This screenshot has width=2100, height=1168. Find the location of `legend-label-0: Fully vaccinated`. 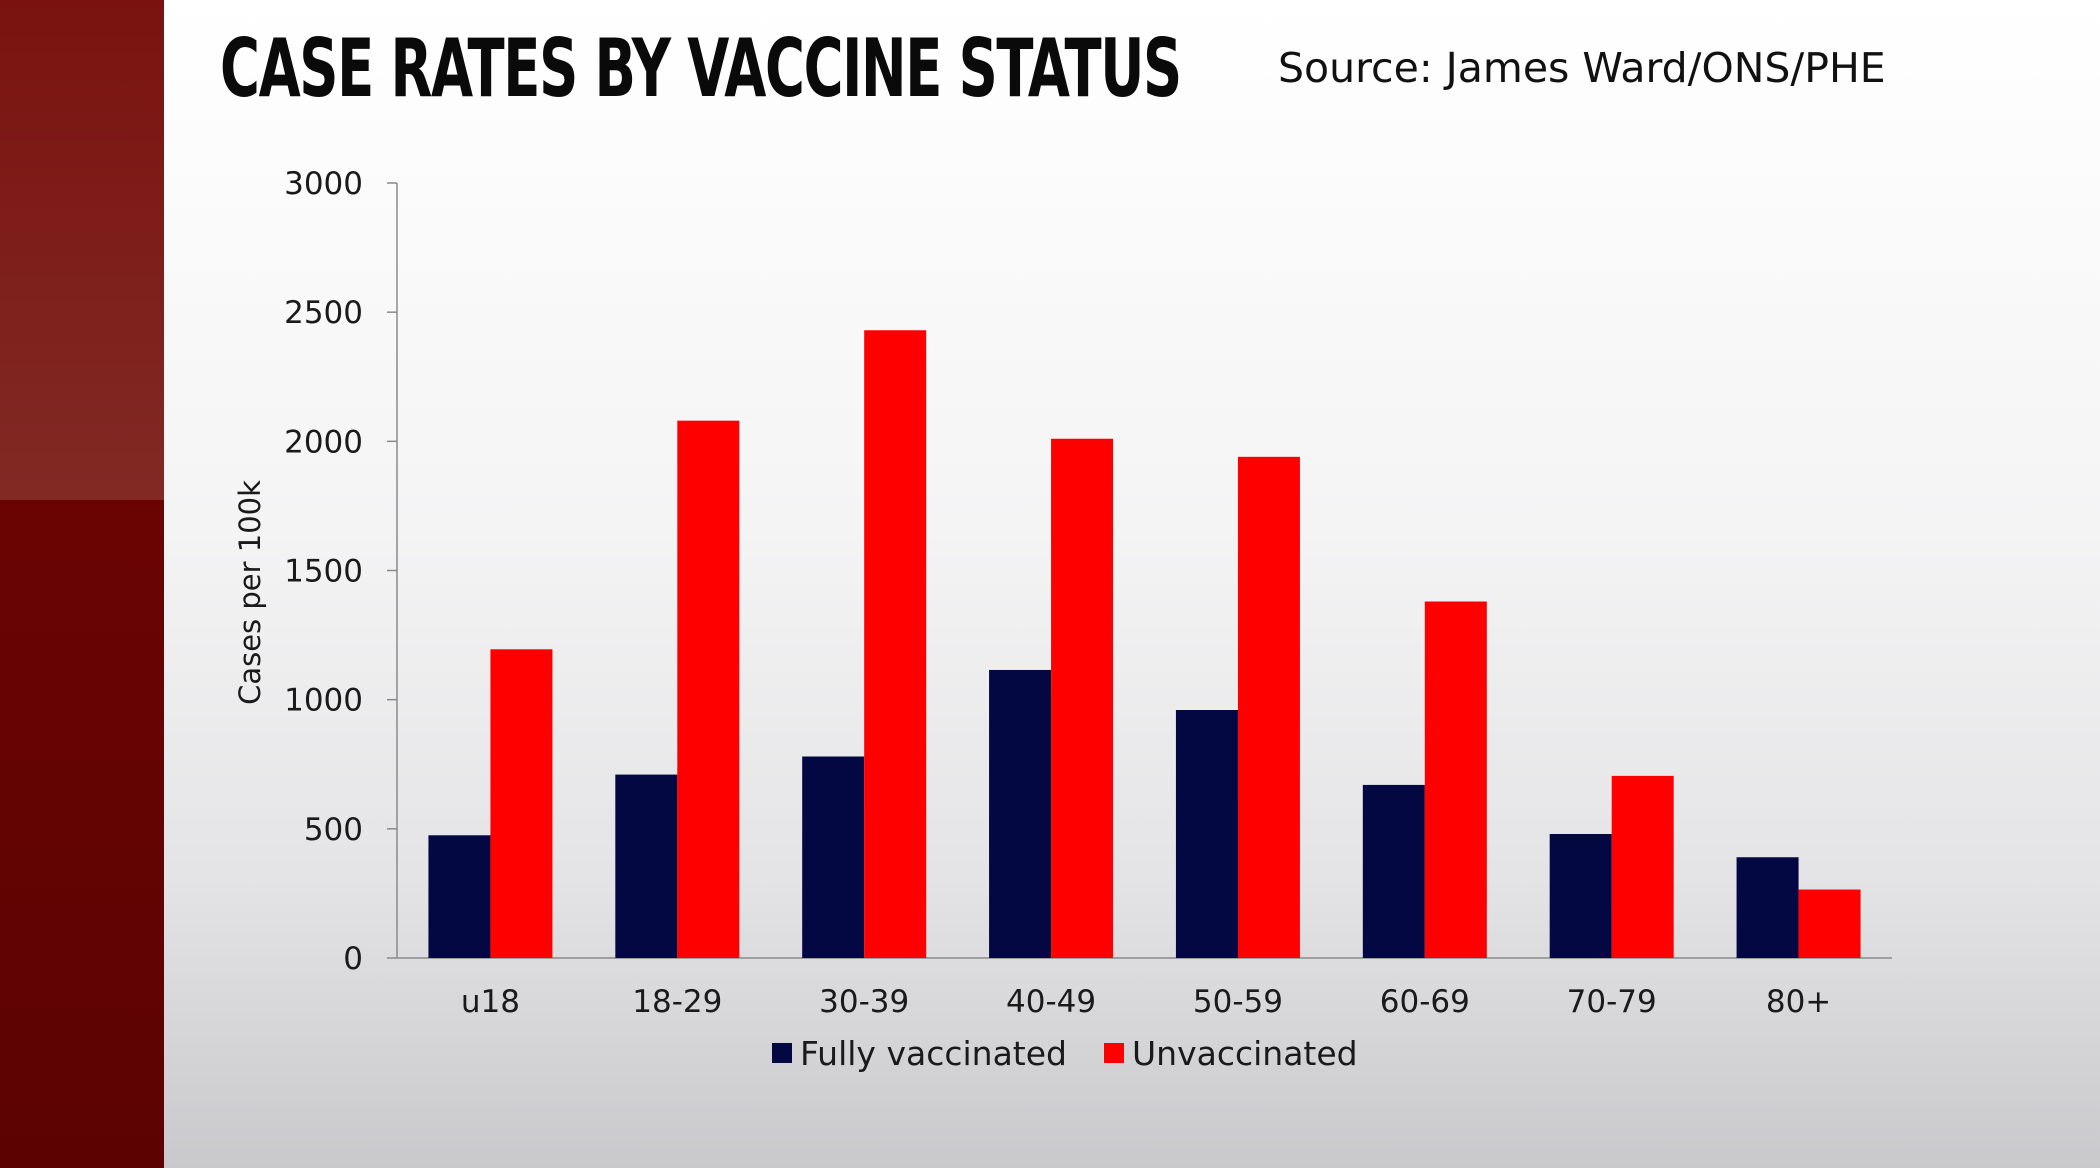

legend-label-0: Fully vaccinated is located at coordinates (933, 1053).